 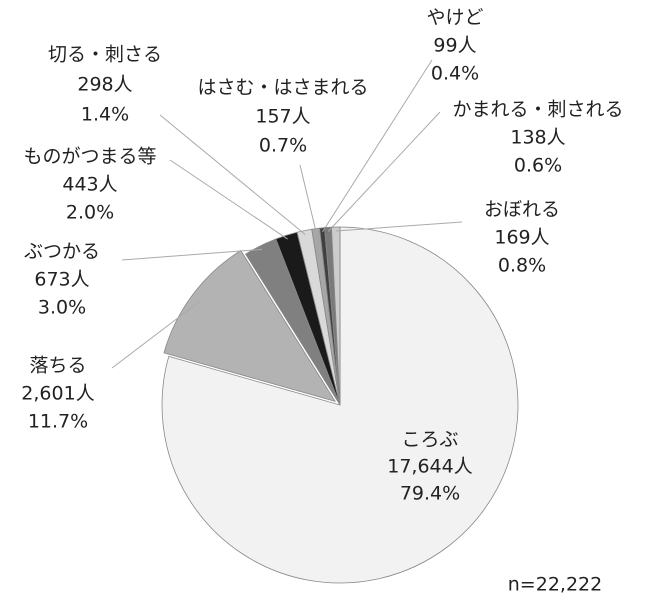 I want to click on slice-label: 0.4%, so click(x=455, y=74).